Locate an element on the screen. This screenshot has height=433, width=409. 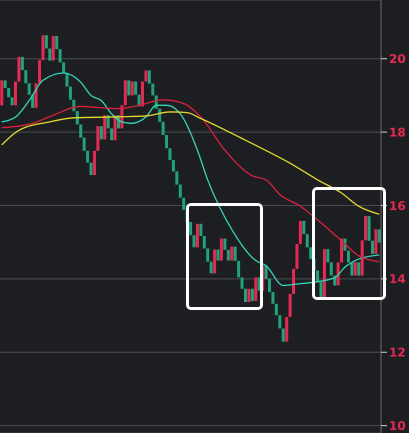
y-tick-label: 14 is located at coordinates (397, 279).